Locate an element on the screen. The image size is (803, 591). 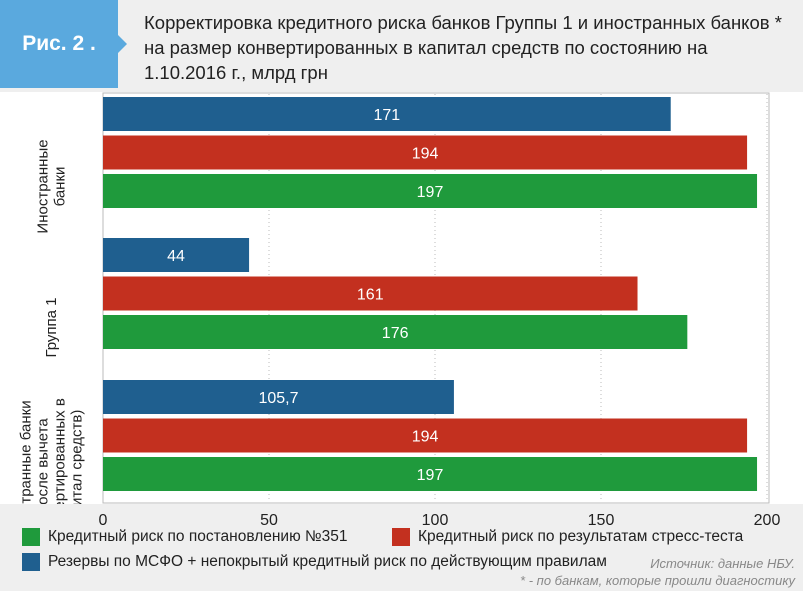
x-tick-label: 150 is located at coordinates (601, 520).